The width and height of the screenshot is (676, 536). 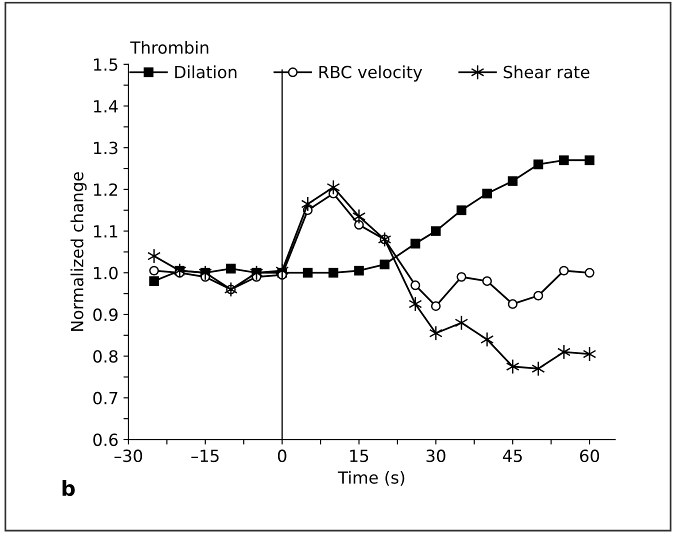 What do you see at coordinates (205, 71) in the screenshot?
I see `legend-label: Dilation` at bounding box center [205, 71].